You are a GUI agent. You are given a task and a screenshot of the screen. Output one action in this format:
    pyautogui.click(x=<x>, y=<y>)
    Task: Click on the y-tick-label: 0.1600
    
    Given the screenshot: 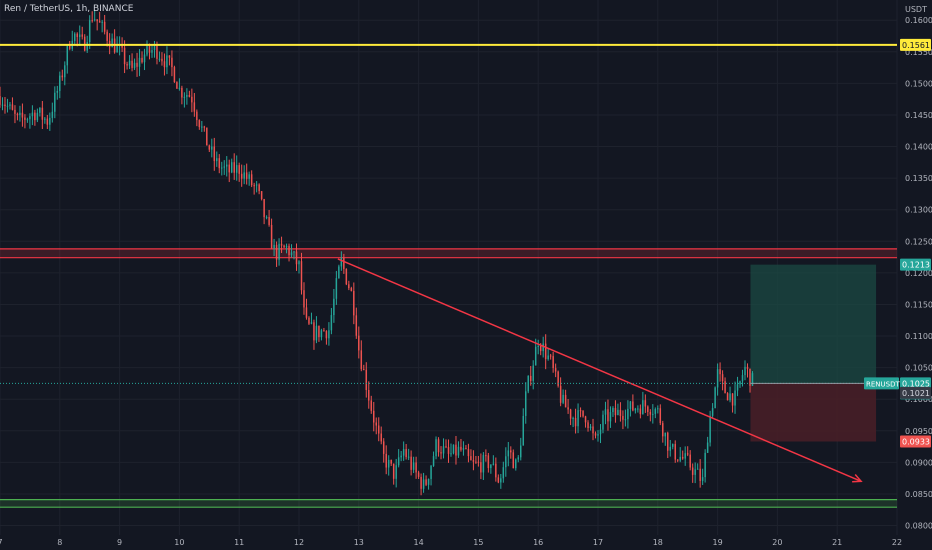 What is the action you would take?
    pyautogui.click(x=918, y=20)
    